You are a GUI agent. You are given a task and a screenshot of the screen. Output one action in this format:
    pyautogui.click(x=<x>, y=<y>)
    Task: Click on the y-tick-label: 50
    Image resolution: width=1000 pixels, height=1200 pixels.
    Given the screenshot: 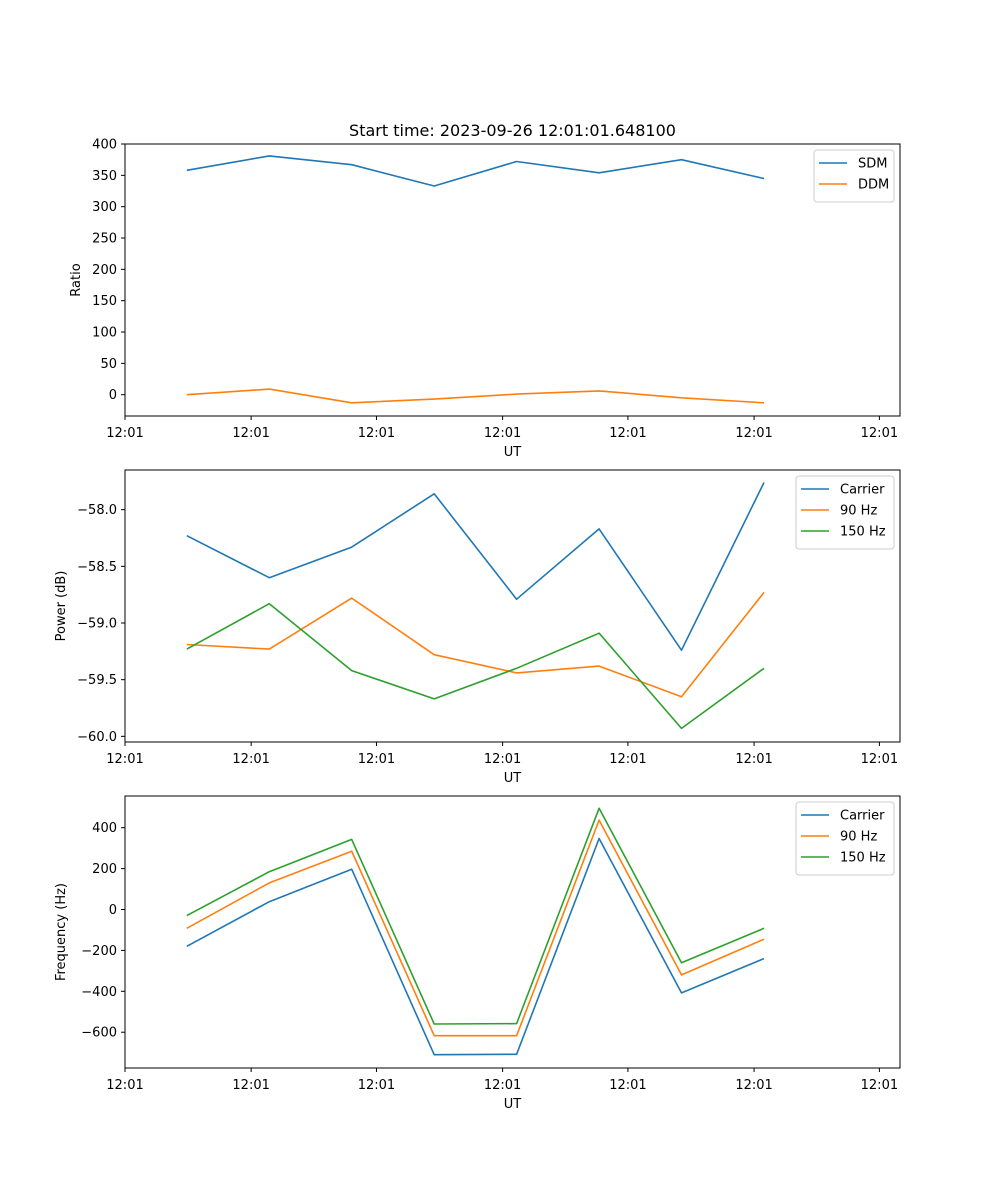 What is the action you would take?
    pyautogui.click(x=108, y=364)
    